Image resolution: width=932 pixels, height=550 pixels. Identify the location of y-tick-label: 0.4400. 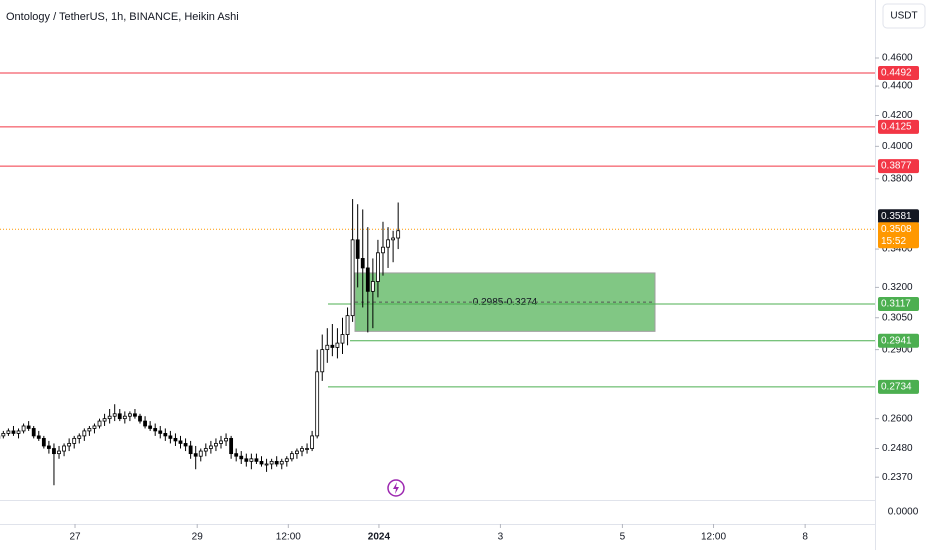
(897, 86).